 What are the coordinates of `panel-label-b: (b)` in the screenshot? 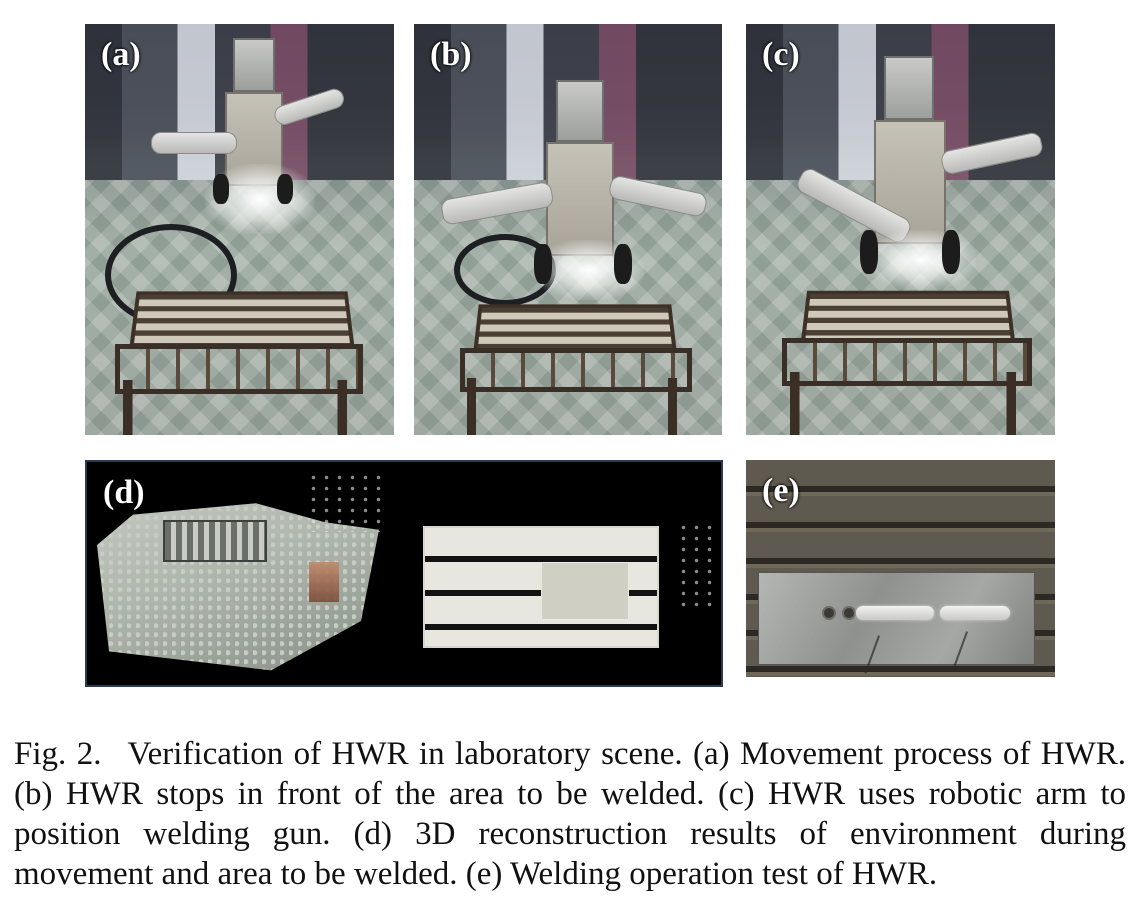 It's located at (451, 55).